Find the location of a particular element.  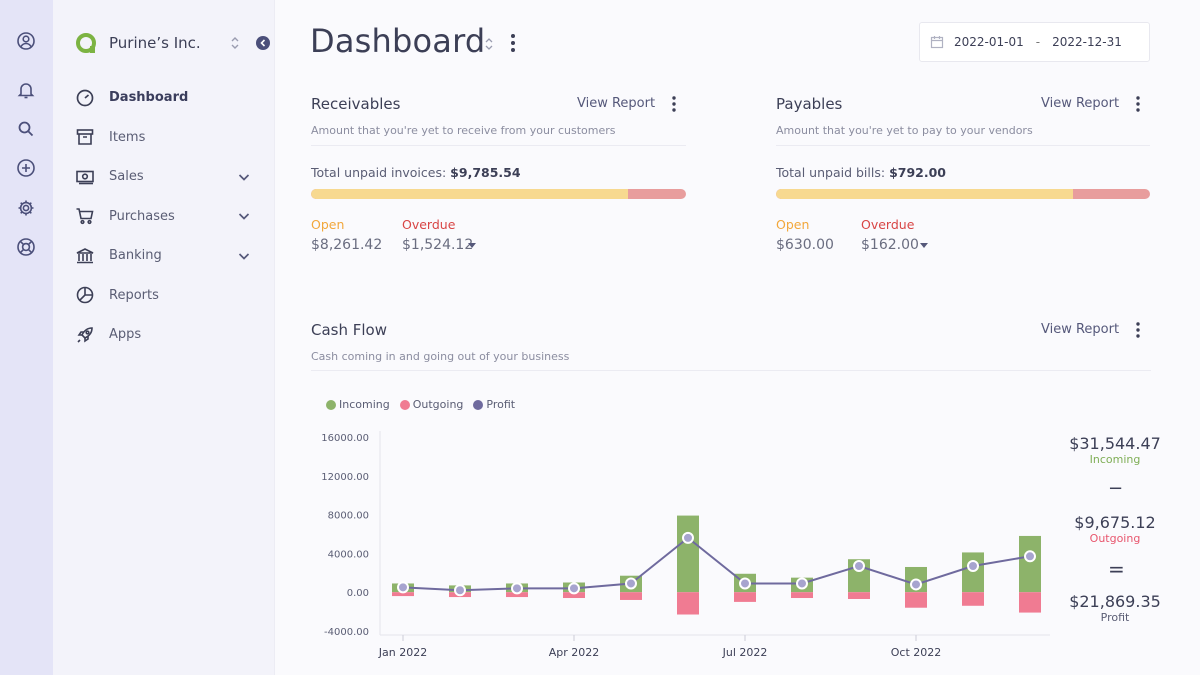

y-tick-label: 8000.00 is located at coordinates (348, 516).